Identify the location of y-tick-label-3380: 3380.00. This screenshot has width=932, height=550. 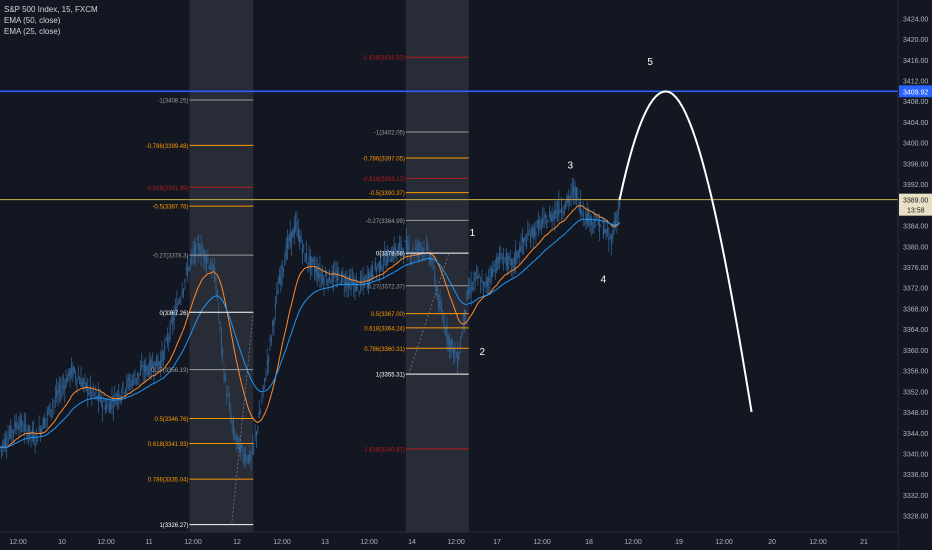
(915, 247).